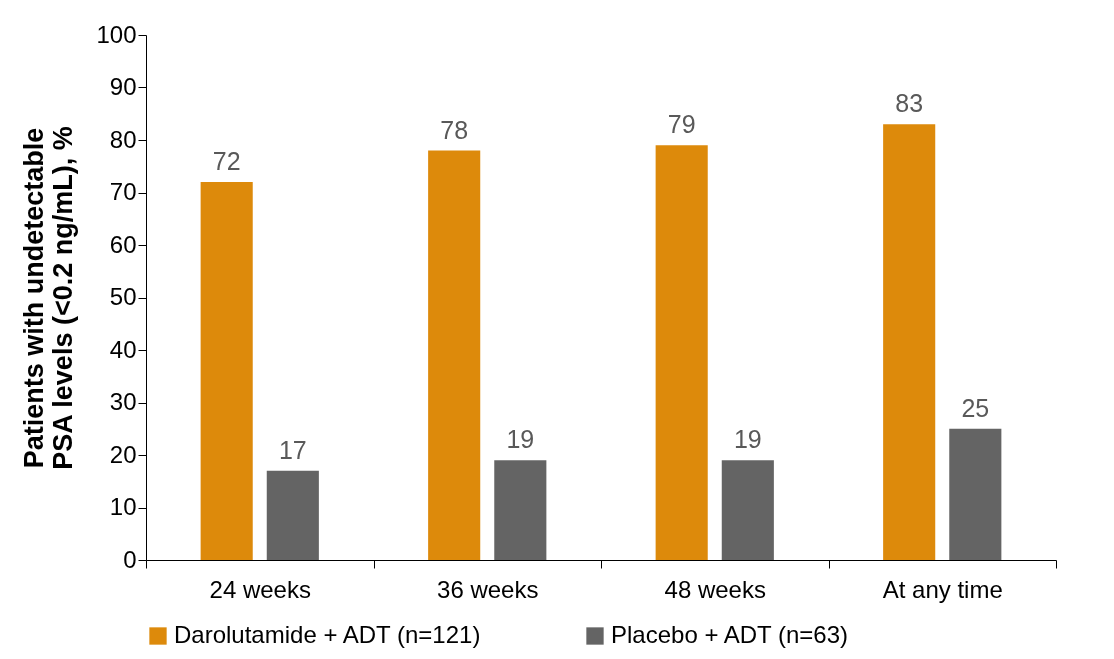 The image size is (1114, 659). What do you see at coordinates (975, 407) in the screenshot?
I see `data-label: 25` at bounding box center [975, 407].